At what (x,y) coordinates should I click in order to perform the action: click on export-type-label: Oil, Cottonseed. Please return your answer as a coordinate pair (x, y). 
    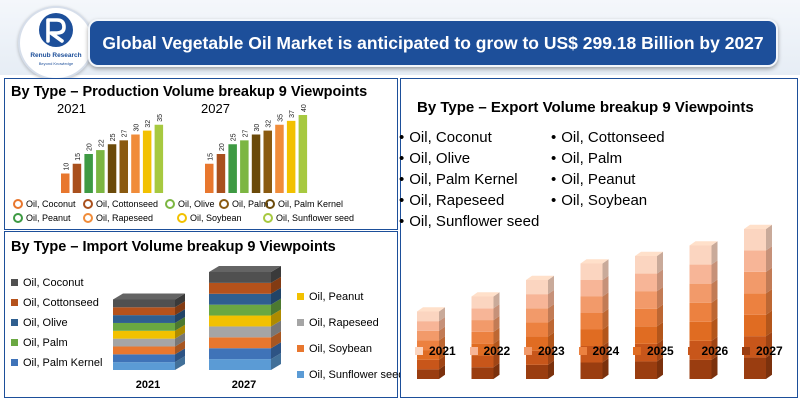
    Looking at the image, I should click on (613, 137).